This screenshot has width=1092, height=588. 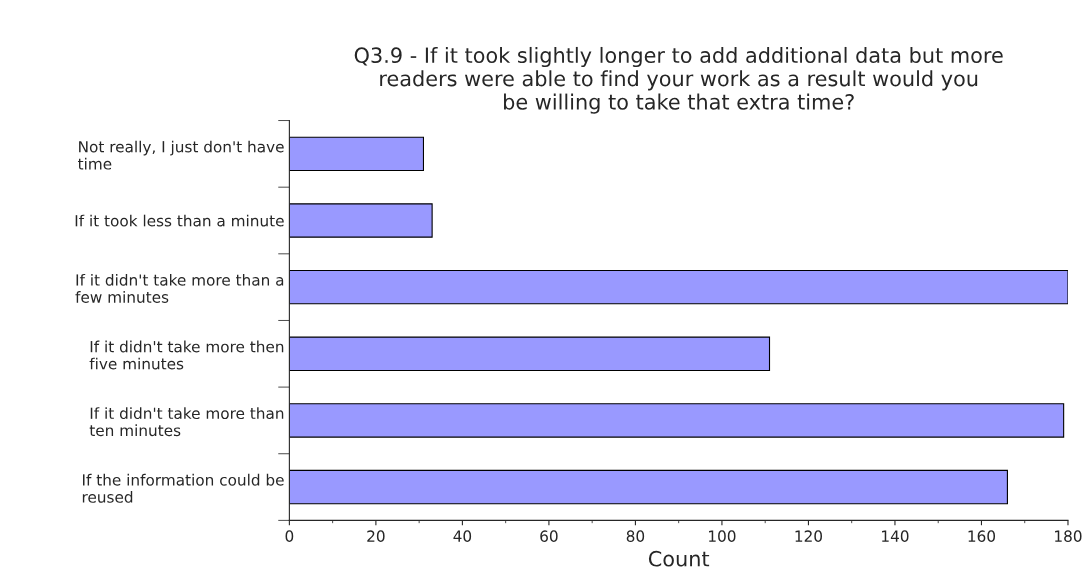 I want to click on x-tick-label: 0, so click(x=289, y=536).